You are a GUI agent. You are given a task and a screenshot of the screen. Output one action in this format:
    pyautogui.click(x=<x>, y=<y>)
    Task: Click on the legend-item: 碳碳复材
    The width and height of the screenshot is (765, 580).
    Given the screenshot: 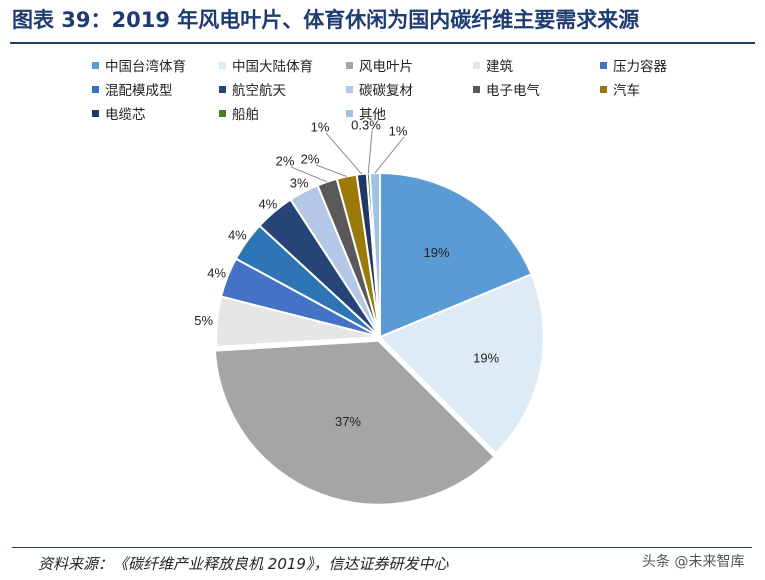 What is the action you would take?
    pyautogui.click(x=379, y=91)
    